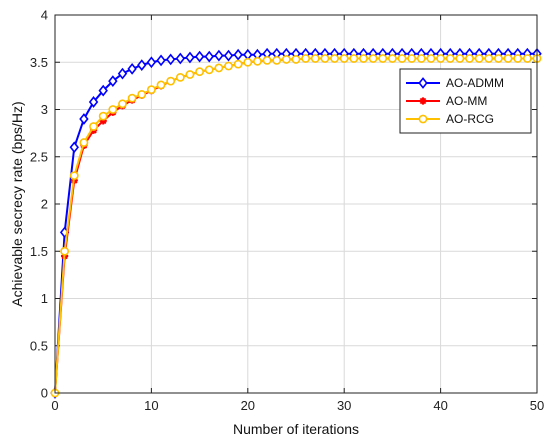  I want to click on y-tick-label: 0.5, so click(39, 345).